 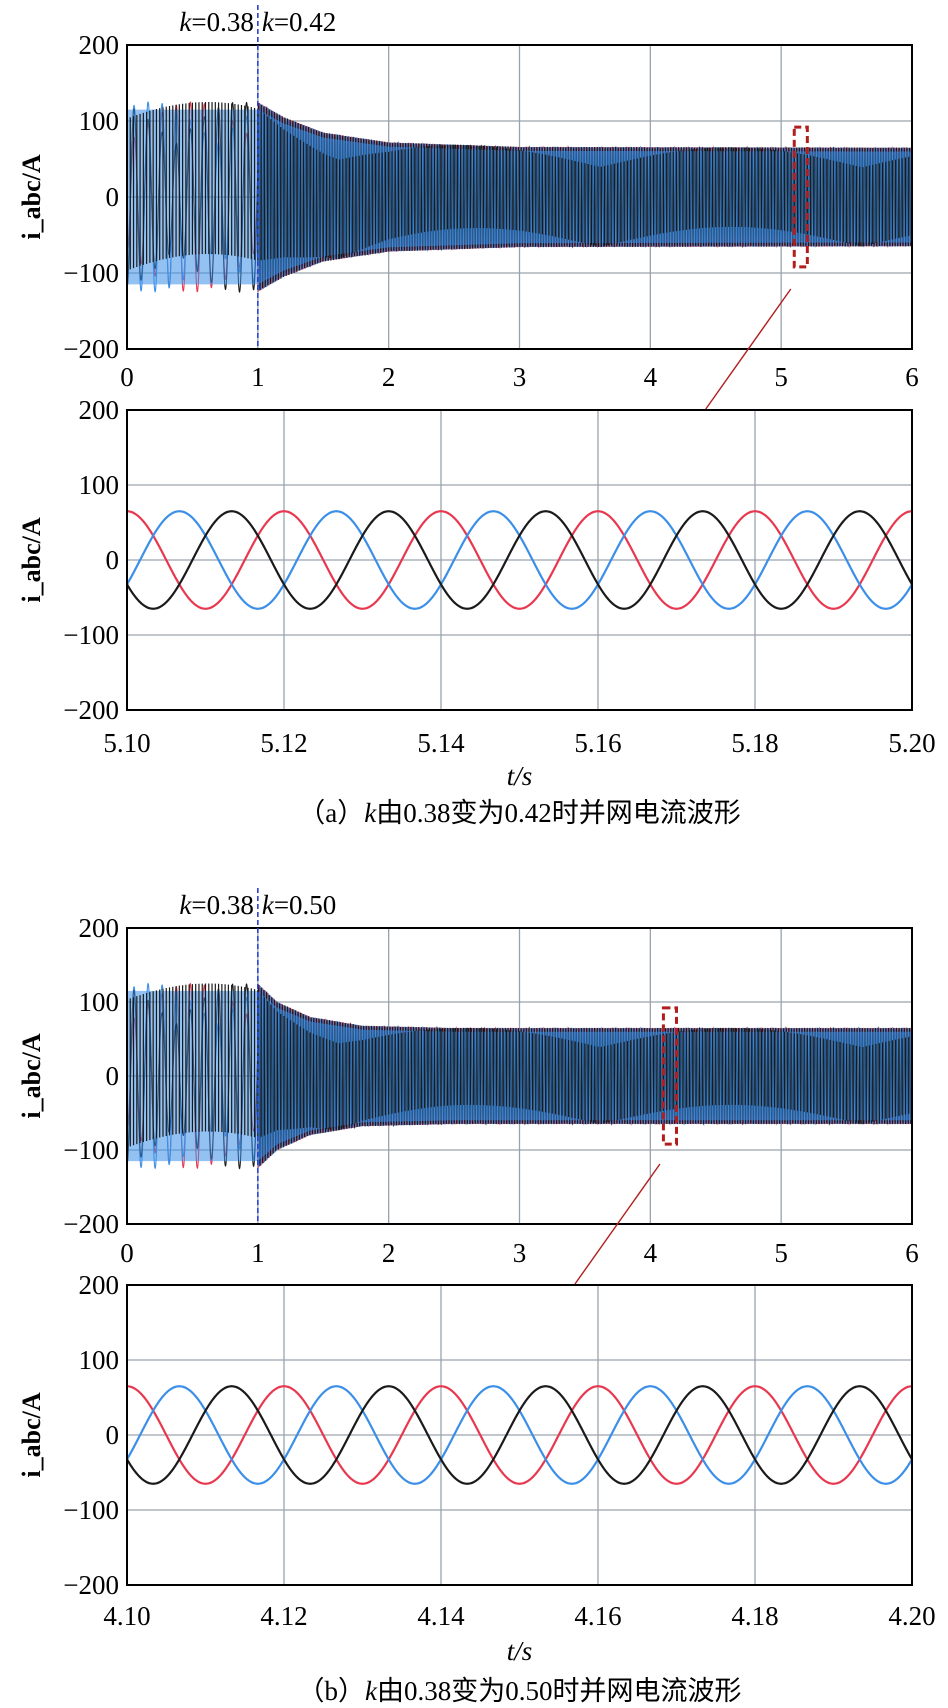 I want to click on x-tick-label: 5.12, so click(x=283, y=743).